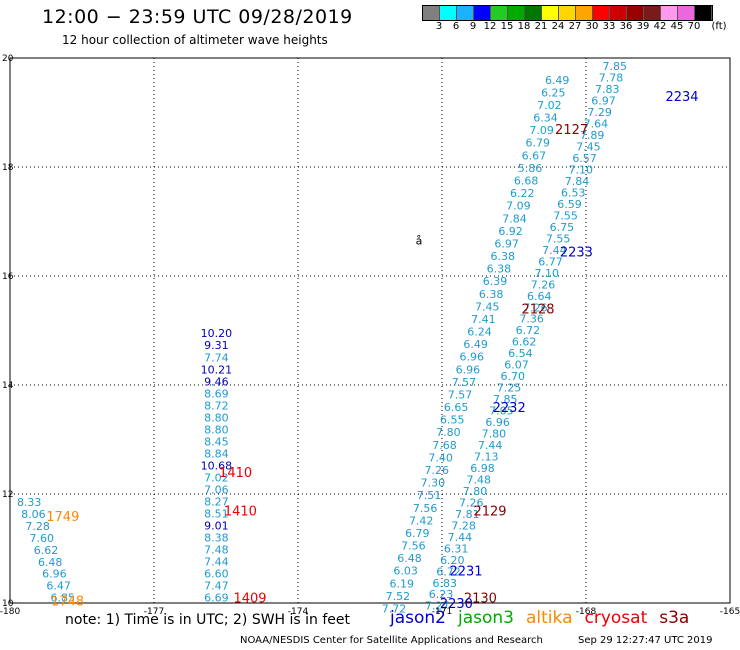 This screenshot has width=740, height=650. Describe the element at coordinates (541, 26) in the screenshot. I see `legend-label: 21` at that location.